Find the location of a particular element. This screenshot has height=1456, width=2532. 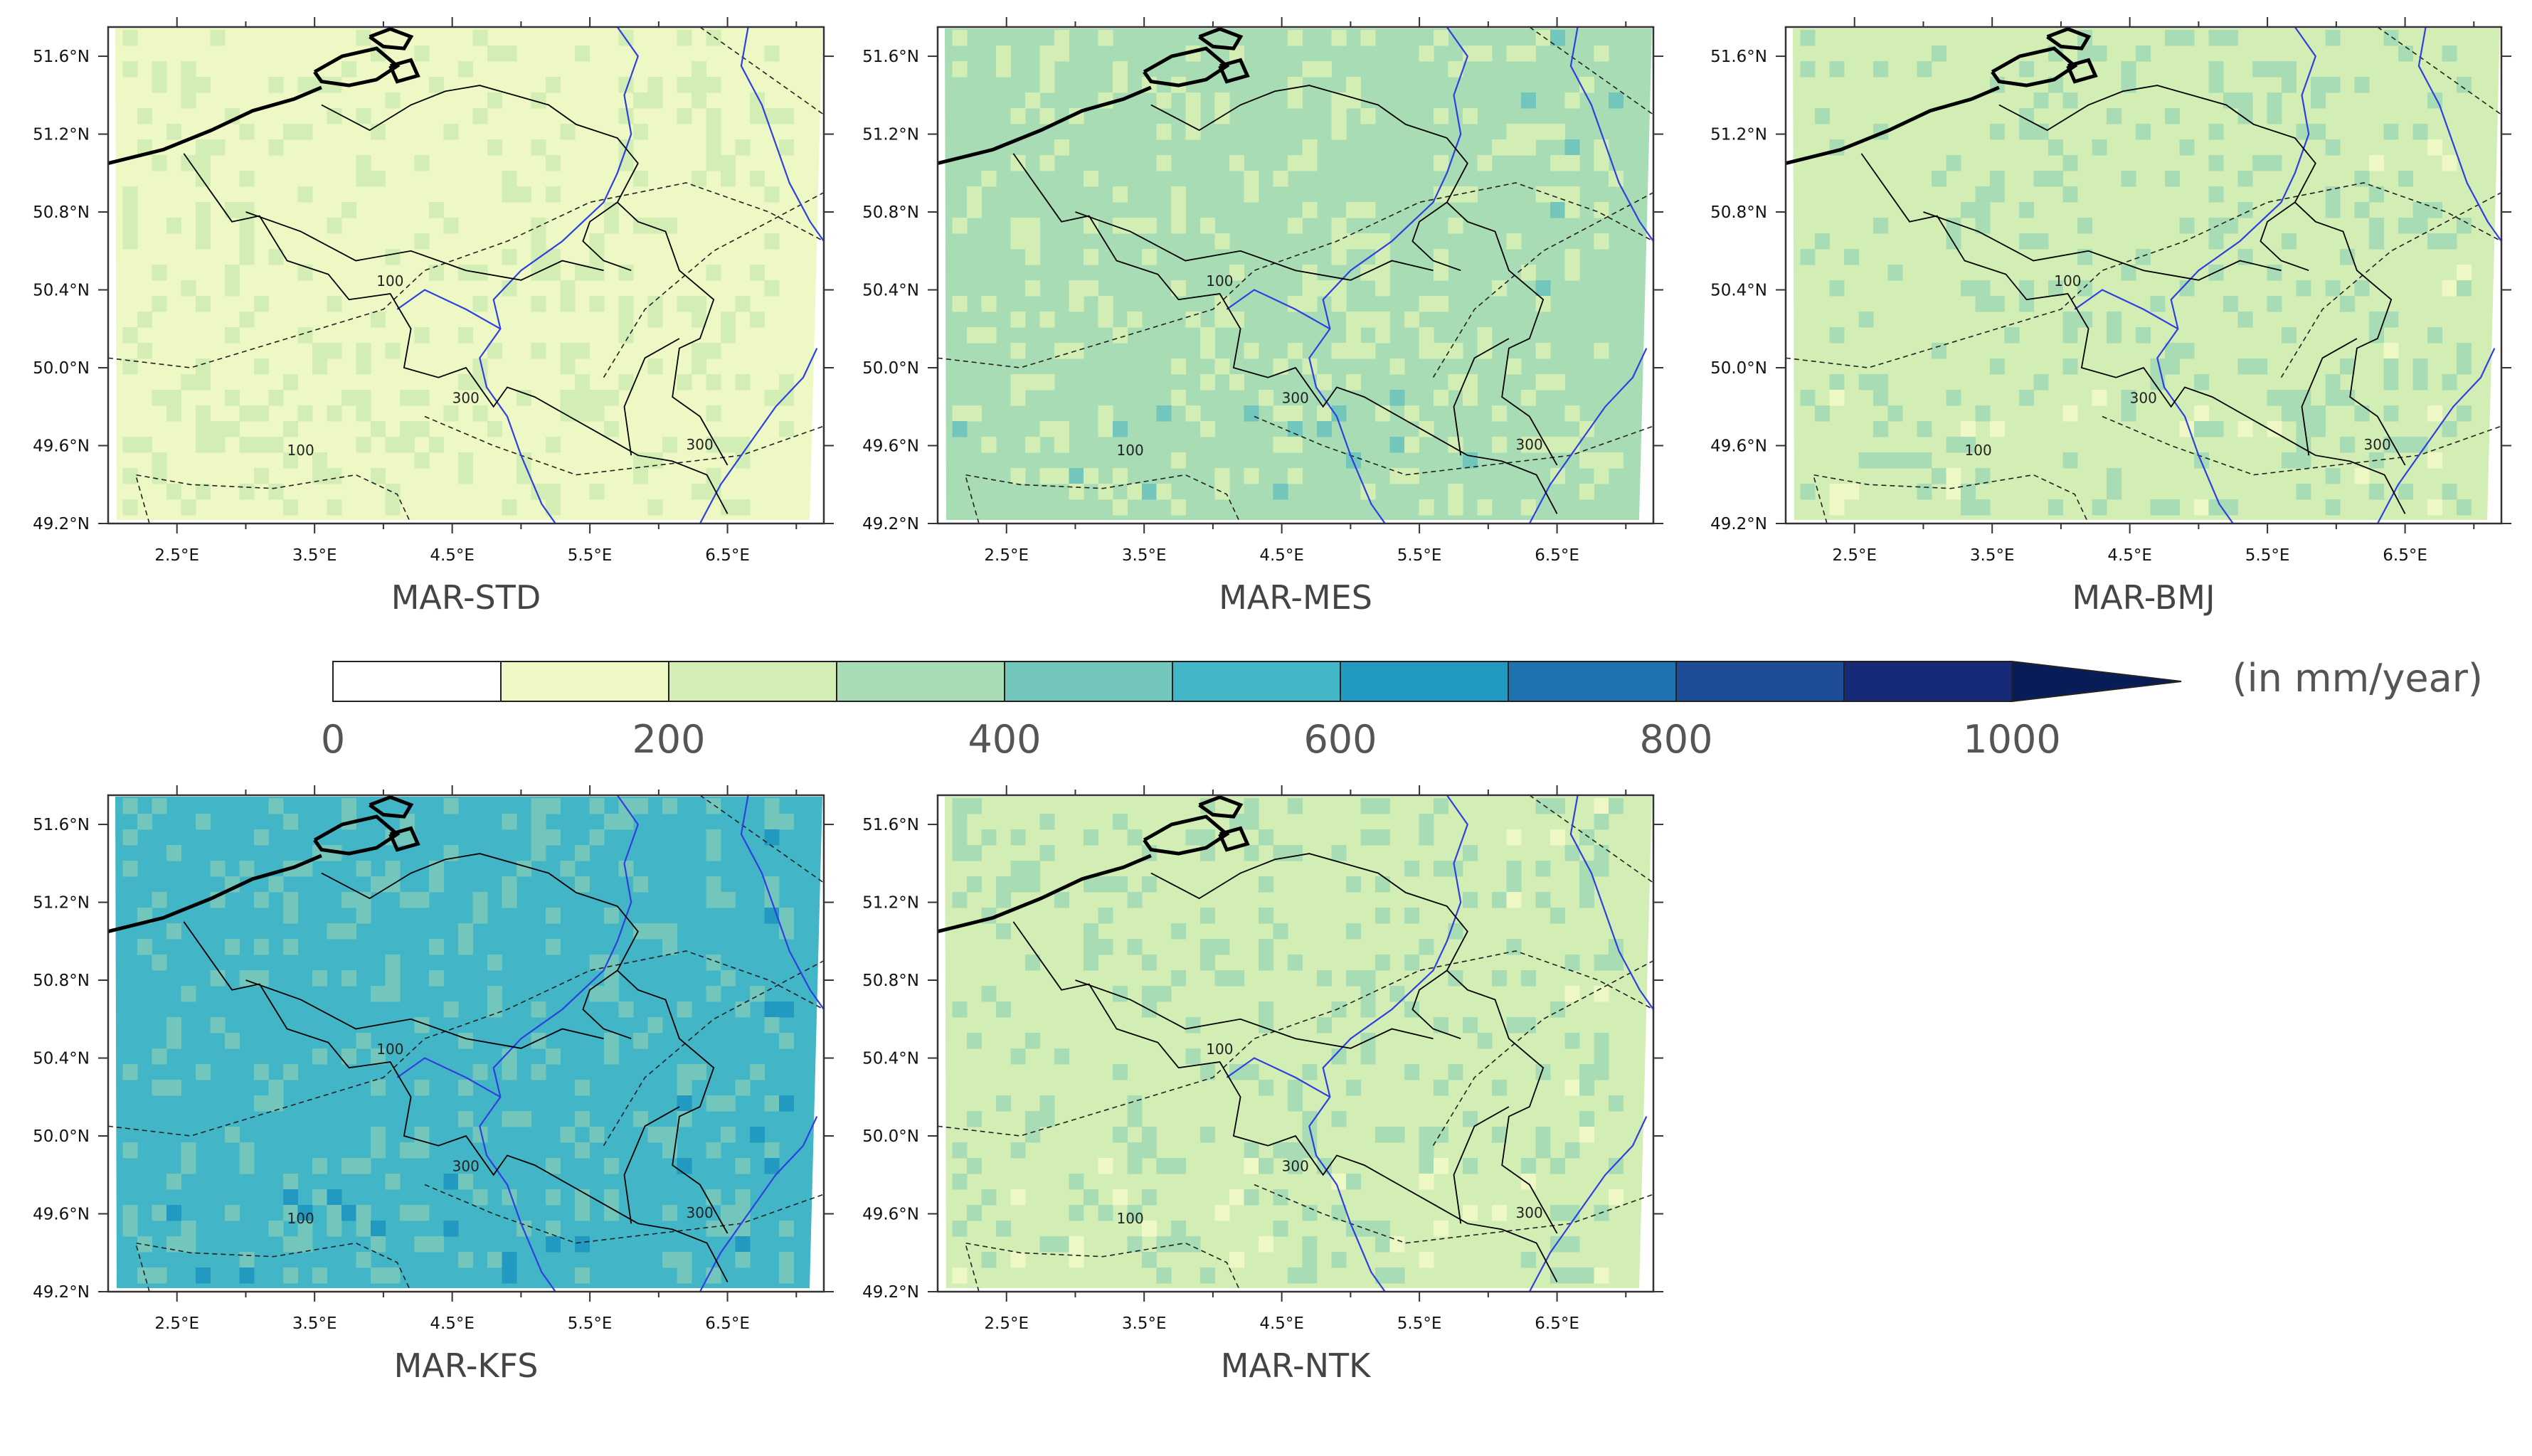

colorbar-tick-label: 200 is located at coordinates (668, 739).